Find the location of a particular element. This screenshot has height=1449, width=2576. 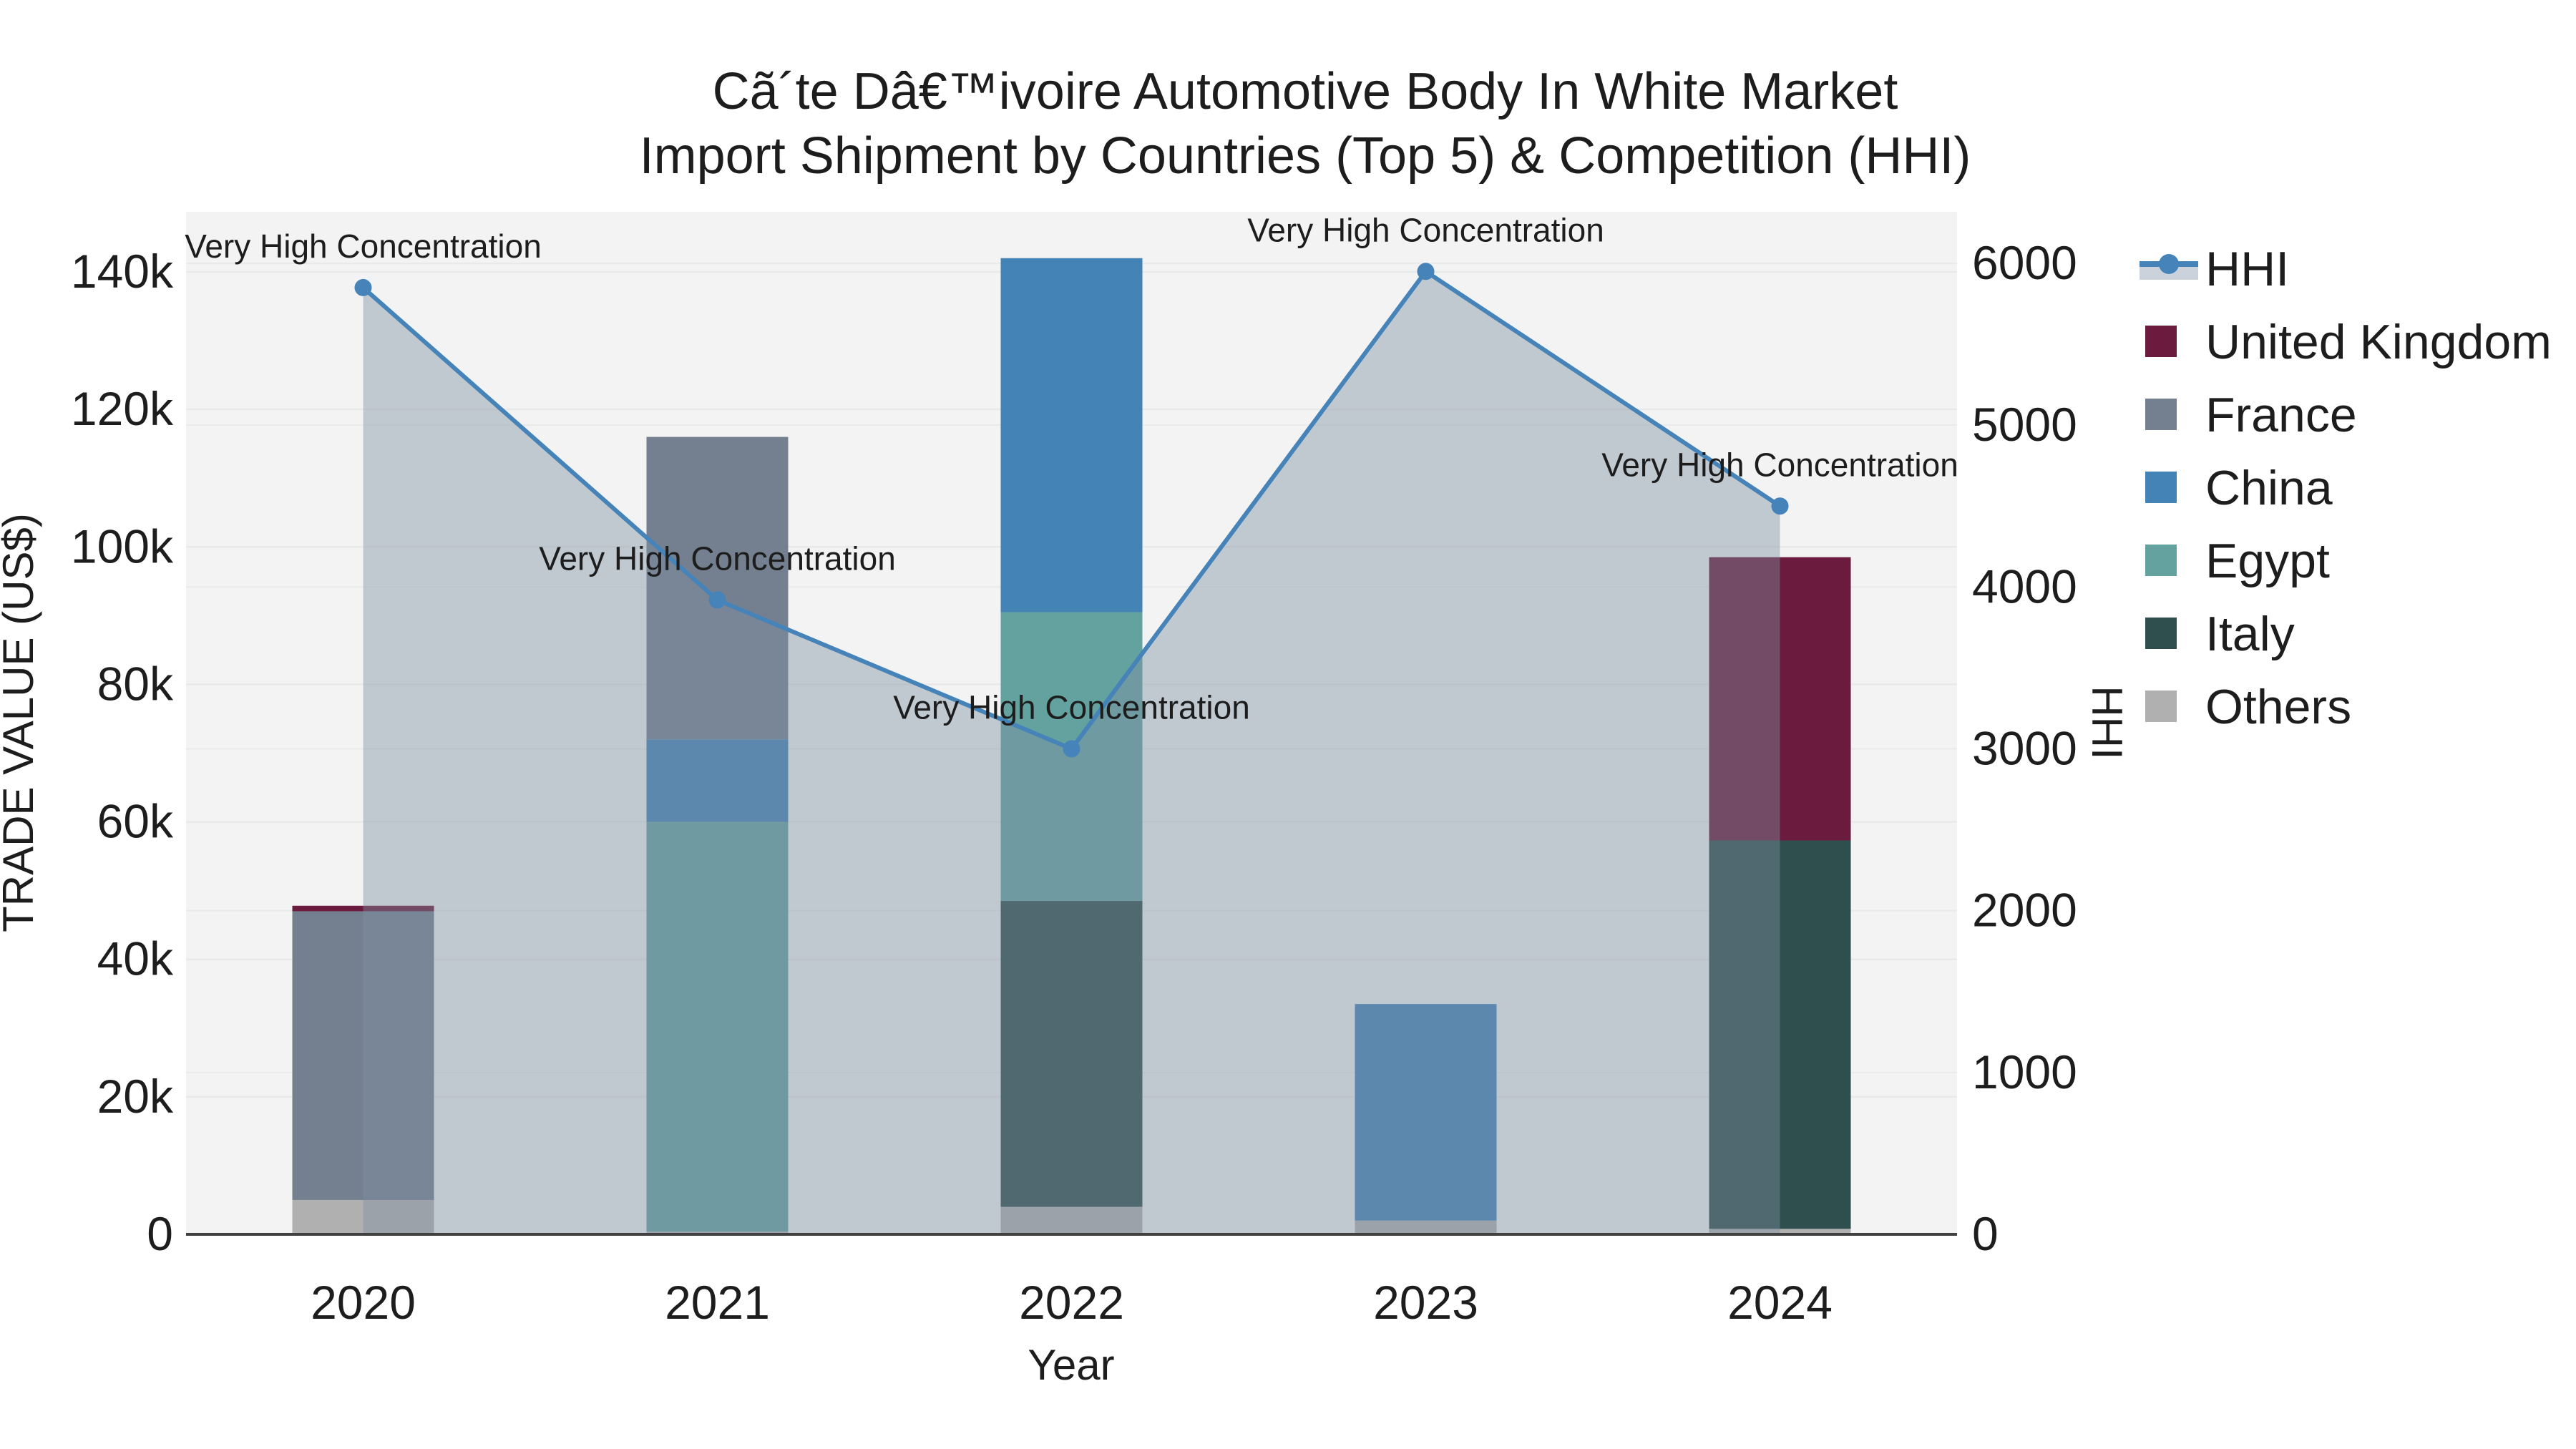

bar-segment-united-kingdom-2020 is located at coordinates (363, 908).